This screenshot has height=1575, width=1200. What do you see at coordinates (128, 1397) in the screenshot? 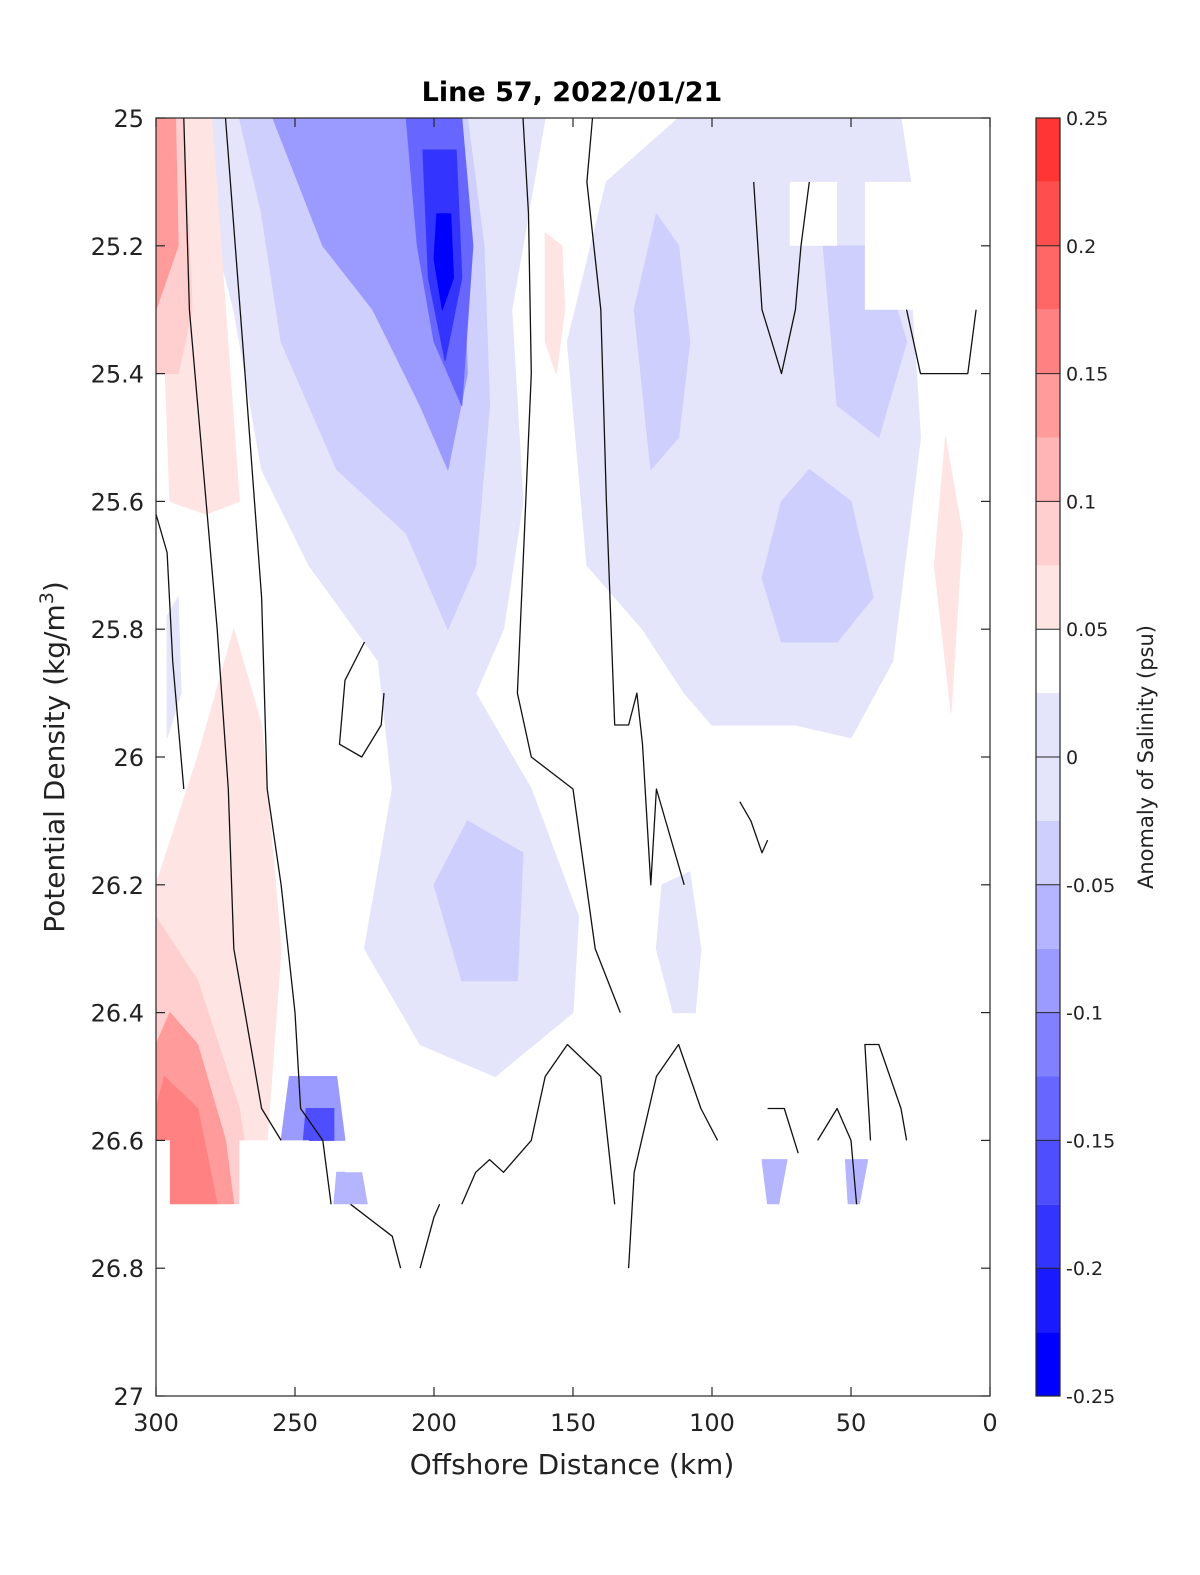
I see `y-tick-label: 27` at bounding box center [128, 1397].